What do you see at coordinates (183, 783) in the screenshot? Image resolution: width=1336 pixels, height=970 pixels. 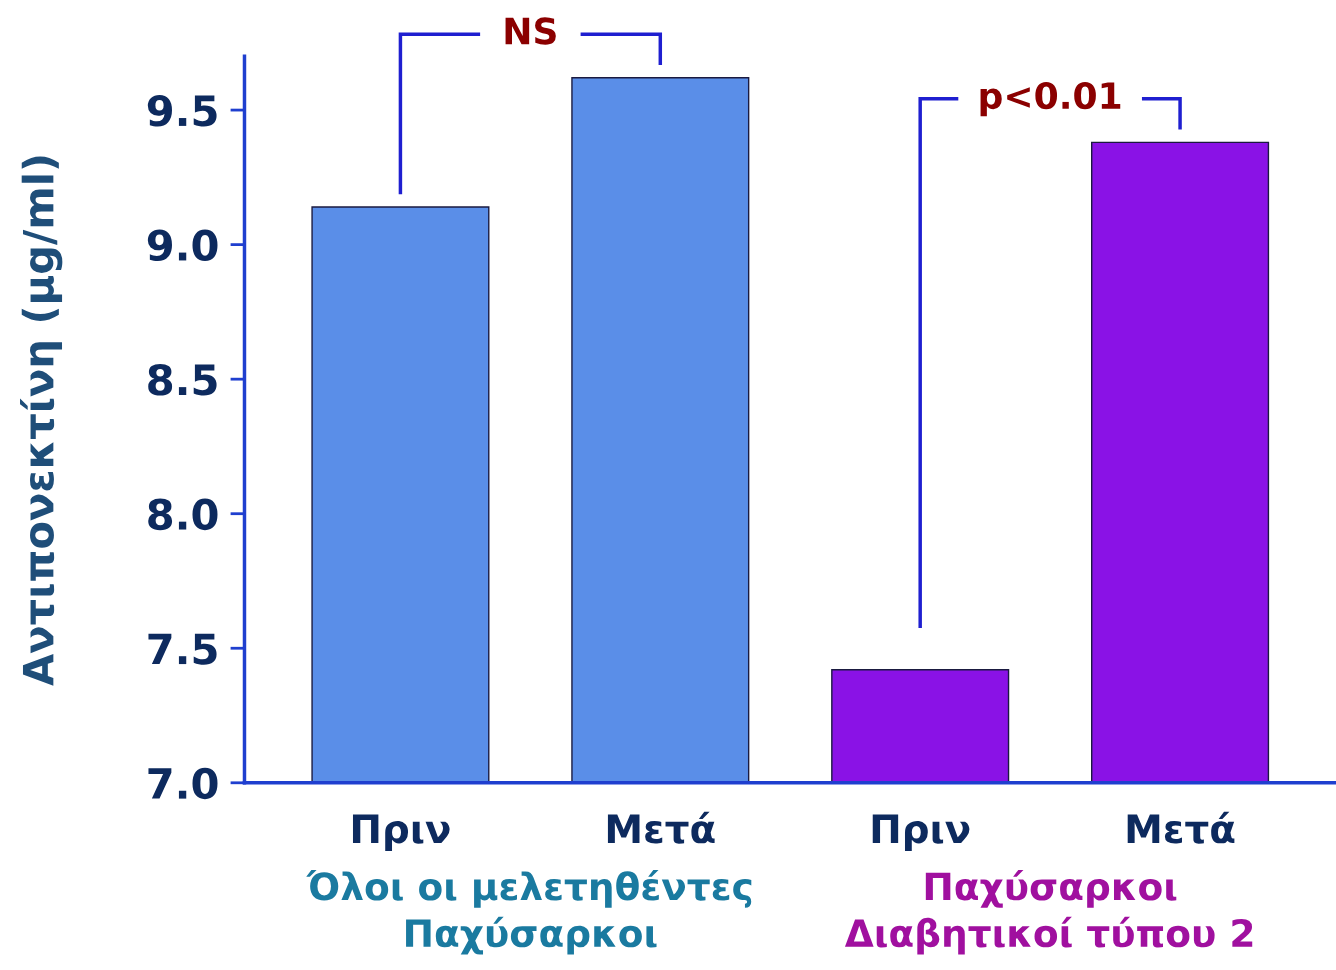 I see `y-tick-label: 7.0` at bounding box center [183, 783].